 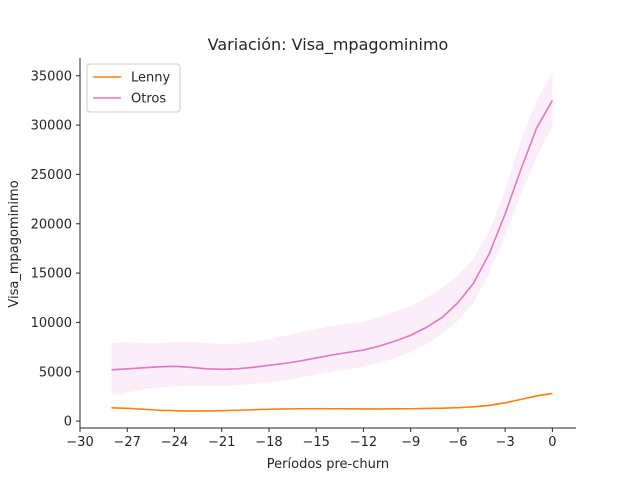 I want to click on x-tick-label: −27, so click(x=127, y=442).